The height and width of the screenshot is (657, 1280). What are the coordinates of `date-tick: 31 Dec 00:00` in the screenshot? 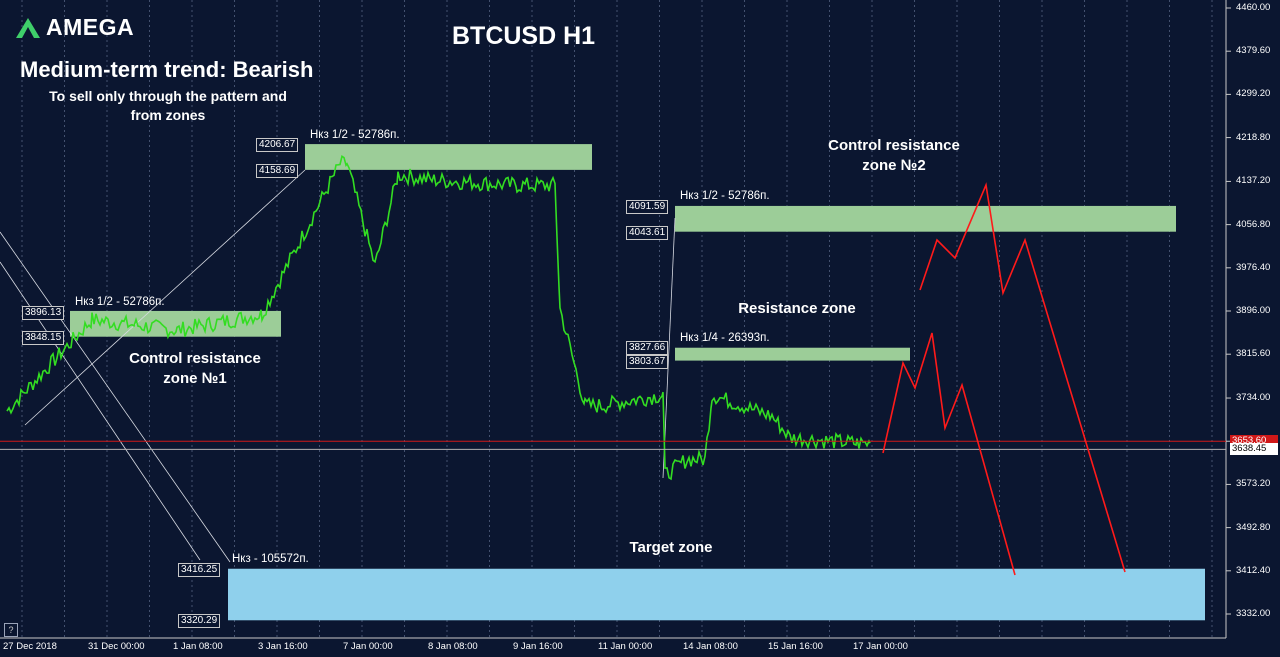 It's located at (116, 646).